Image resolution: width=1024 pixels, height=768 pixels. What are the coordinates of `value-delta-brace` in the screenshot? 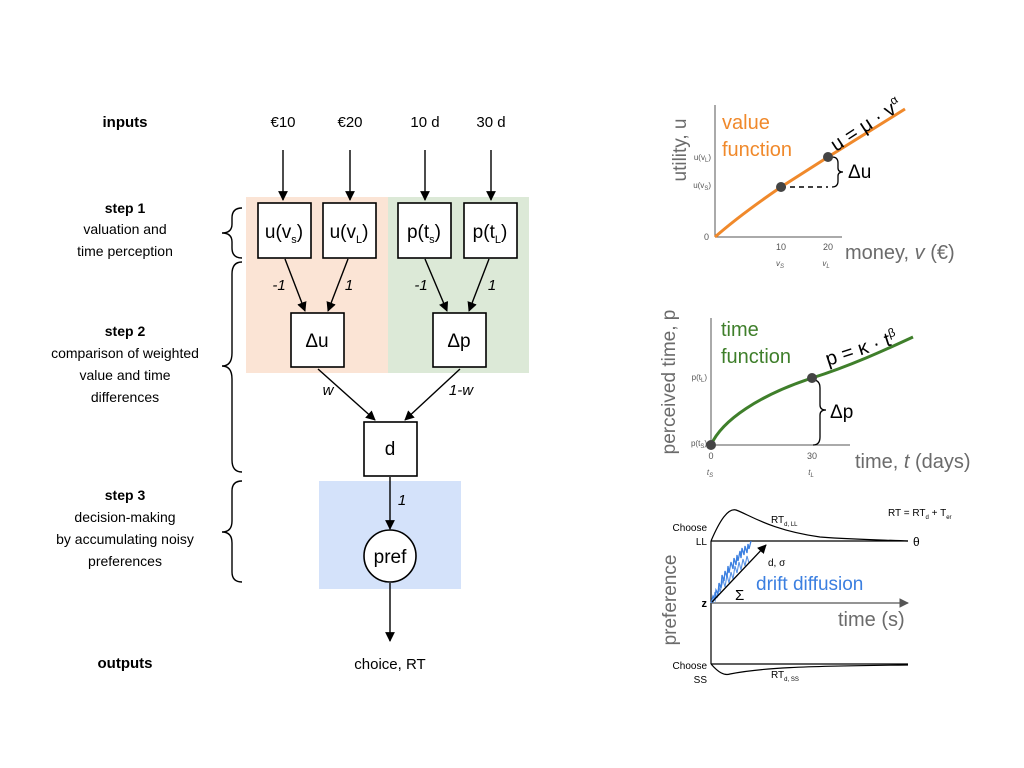 It's located at (837, 172).